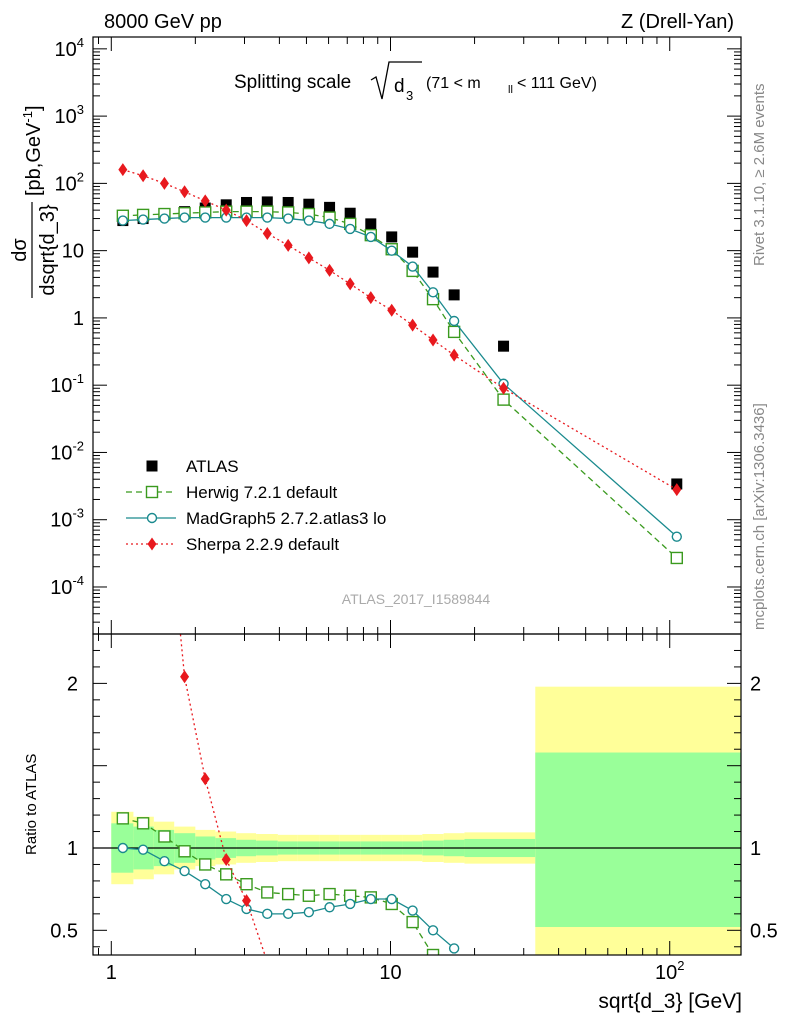  Describe the element at coordinates (755, 684) in the screenshot. I see `ratio-y-tick-label-right-2: 2` at that location.